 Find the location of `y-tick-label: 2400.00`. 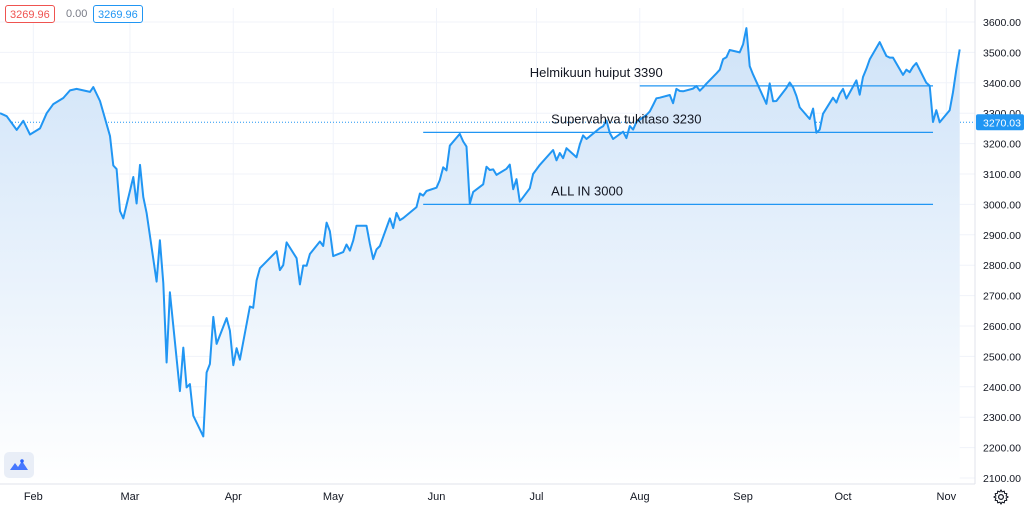

y-tick-label: 2400.00 is located at coordinates (1002, 388).